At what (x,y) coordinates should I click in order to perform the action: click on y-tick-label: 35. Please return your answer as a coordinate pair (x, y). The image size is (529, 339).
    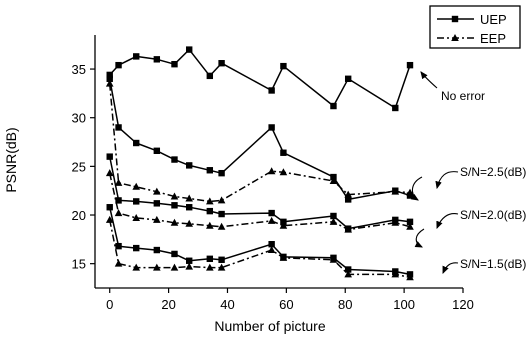
    Looking at the image, I should click on (79, 69).